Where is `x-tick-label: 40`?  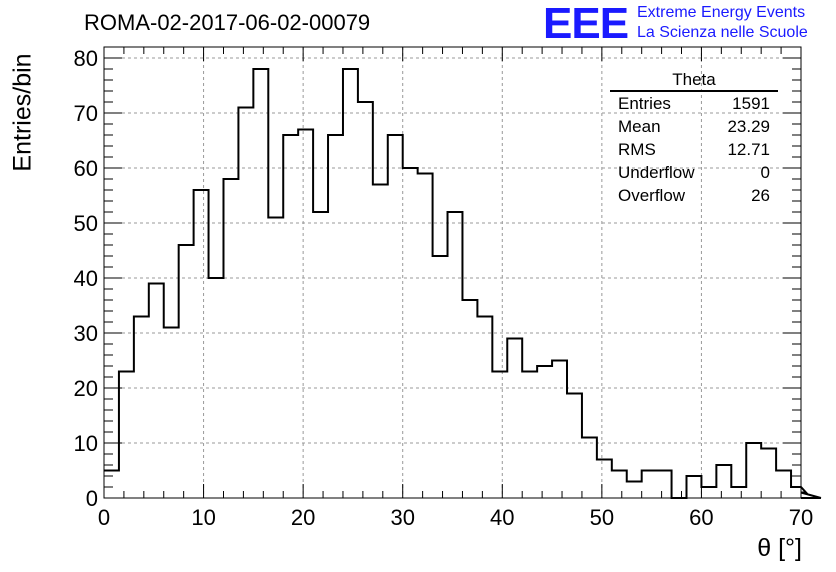
x-tick-label: 40 is located at coordinates (502, 517).